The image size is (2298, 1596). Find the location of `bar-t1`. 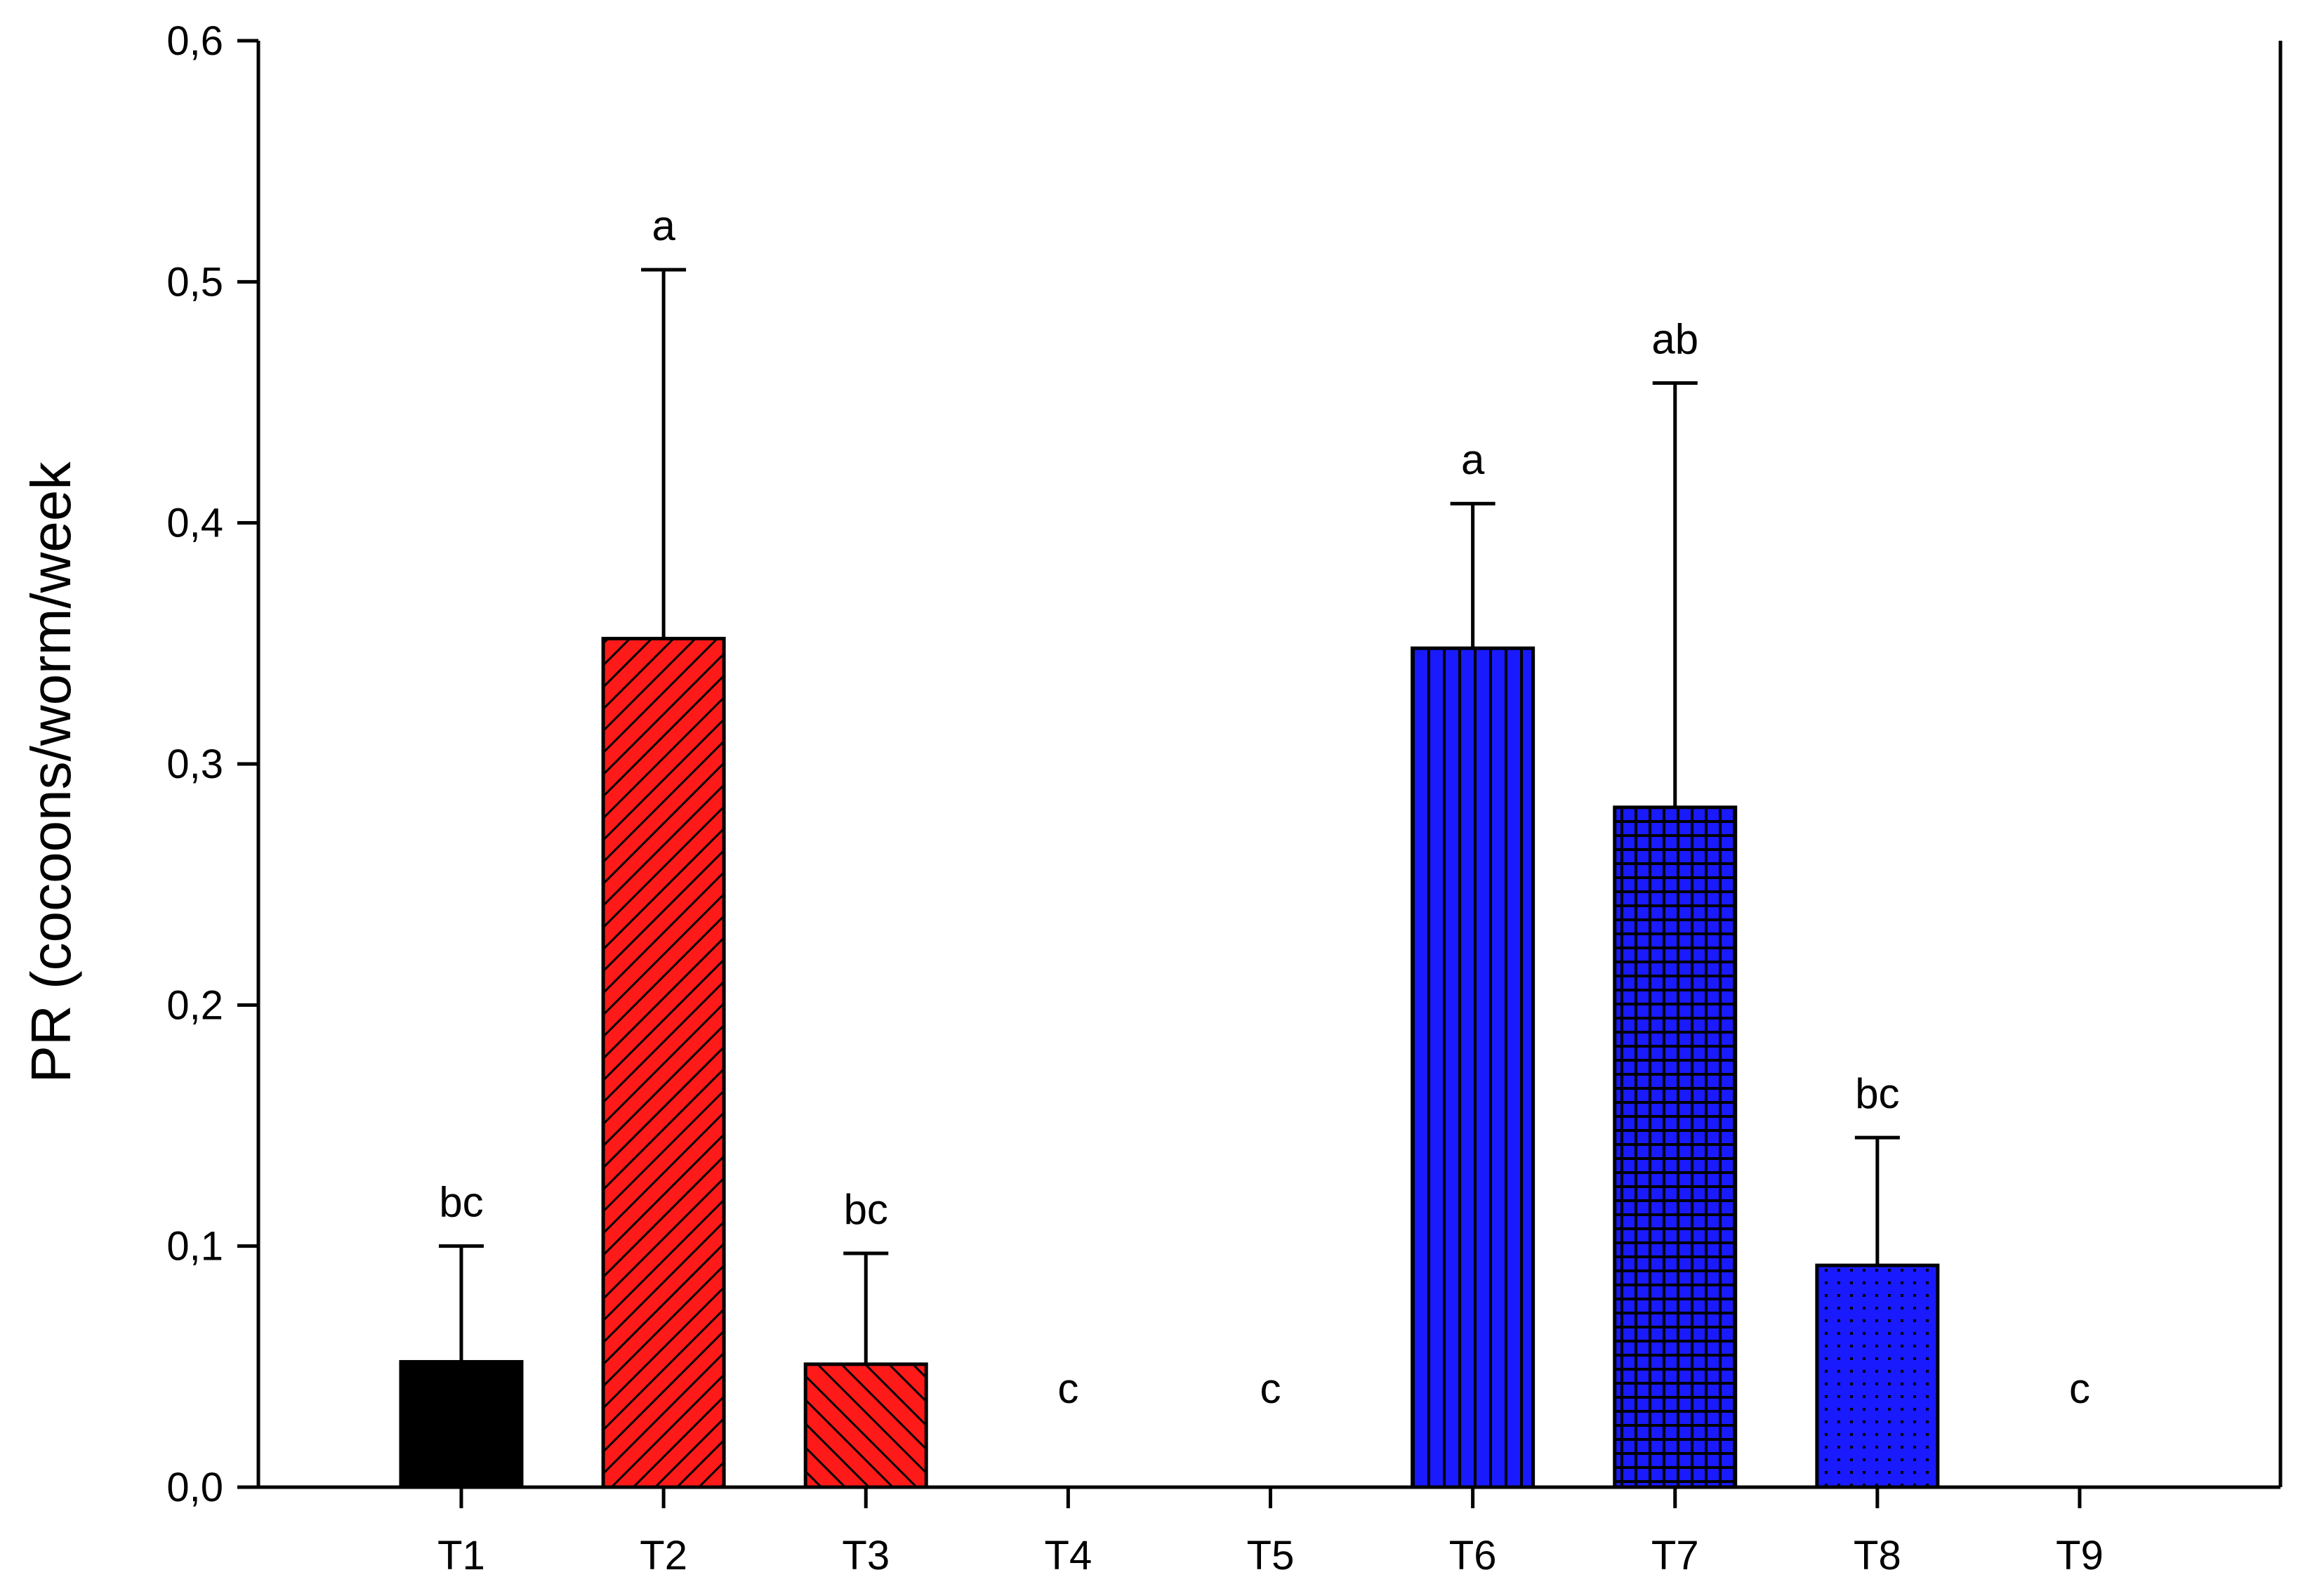

bar-t1 is located at coordinates (461, 1424).